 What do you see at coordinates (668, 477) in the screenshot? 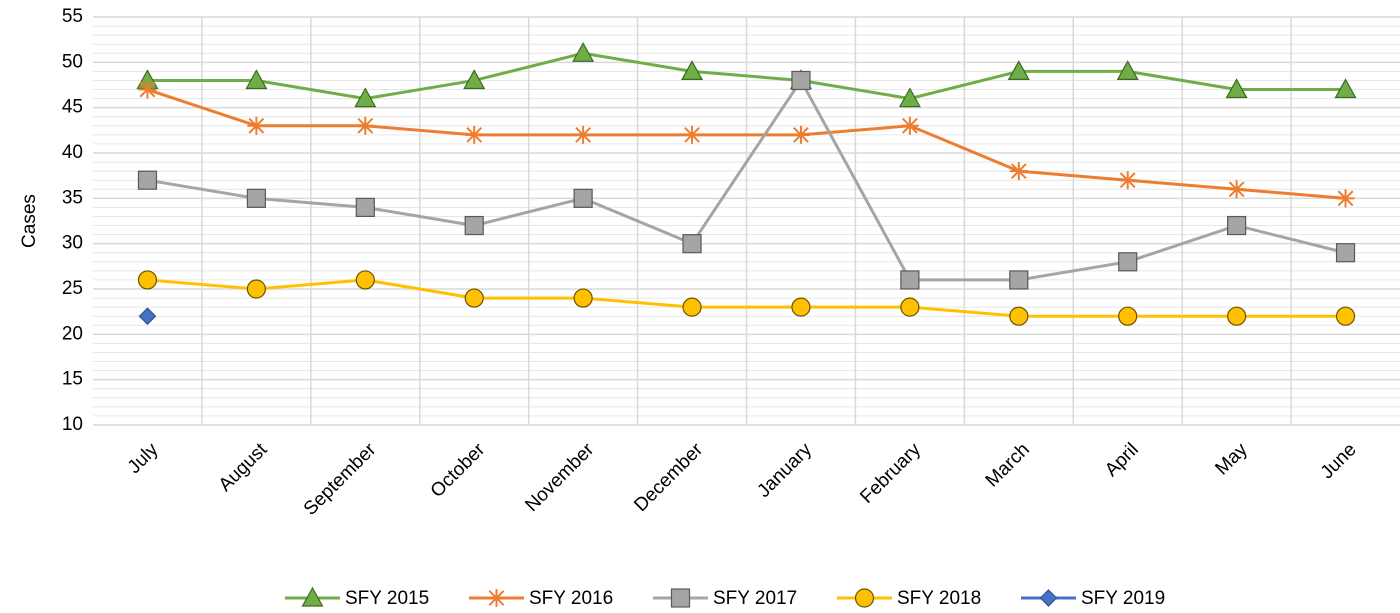
I see `x-tick-label: December` at bounding box center [668, 477].